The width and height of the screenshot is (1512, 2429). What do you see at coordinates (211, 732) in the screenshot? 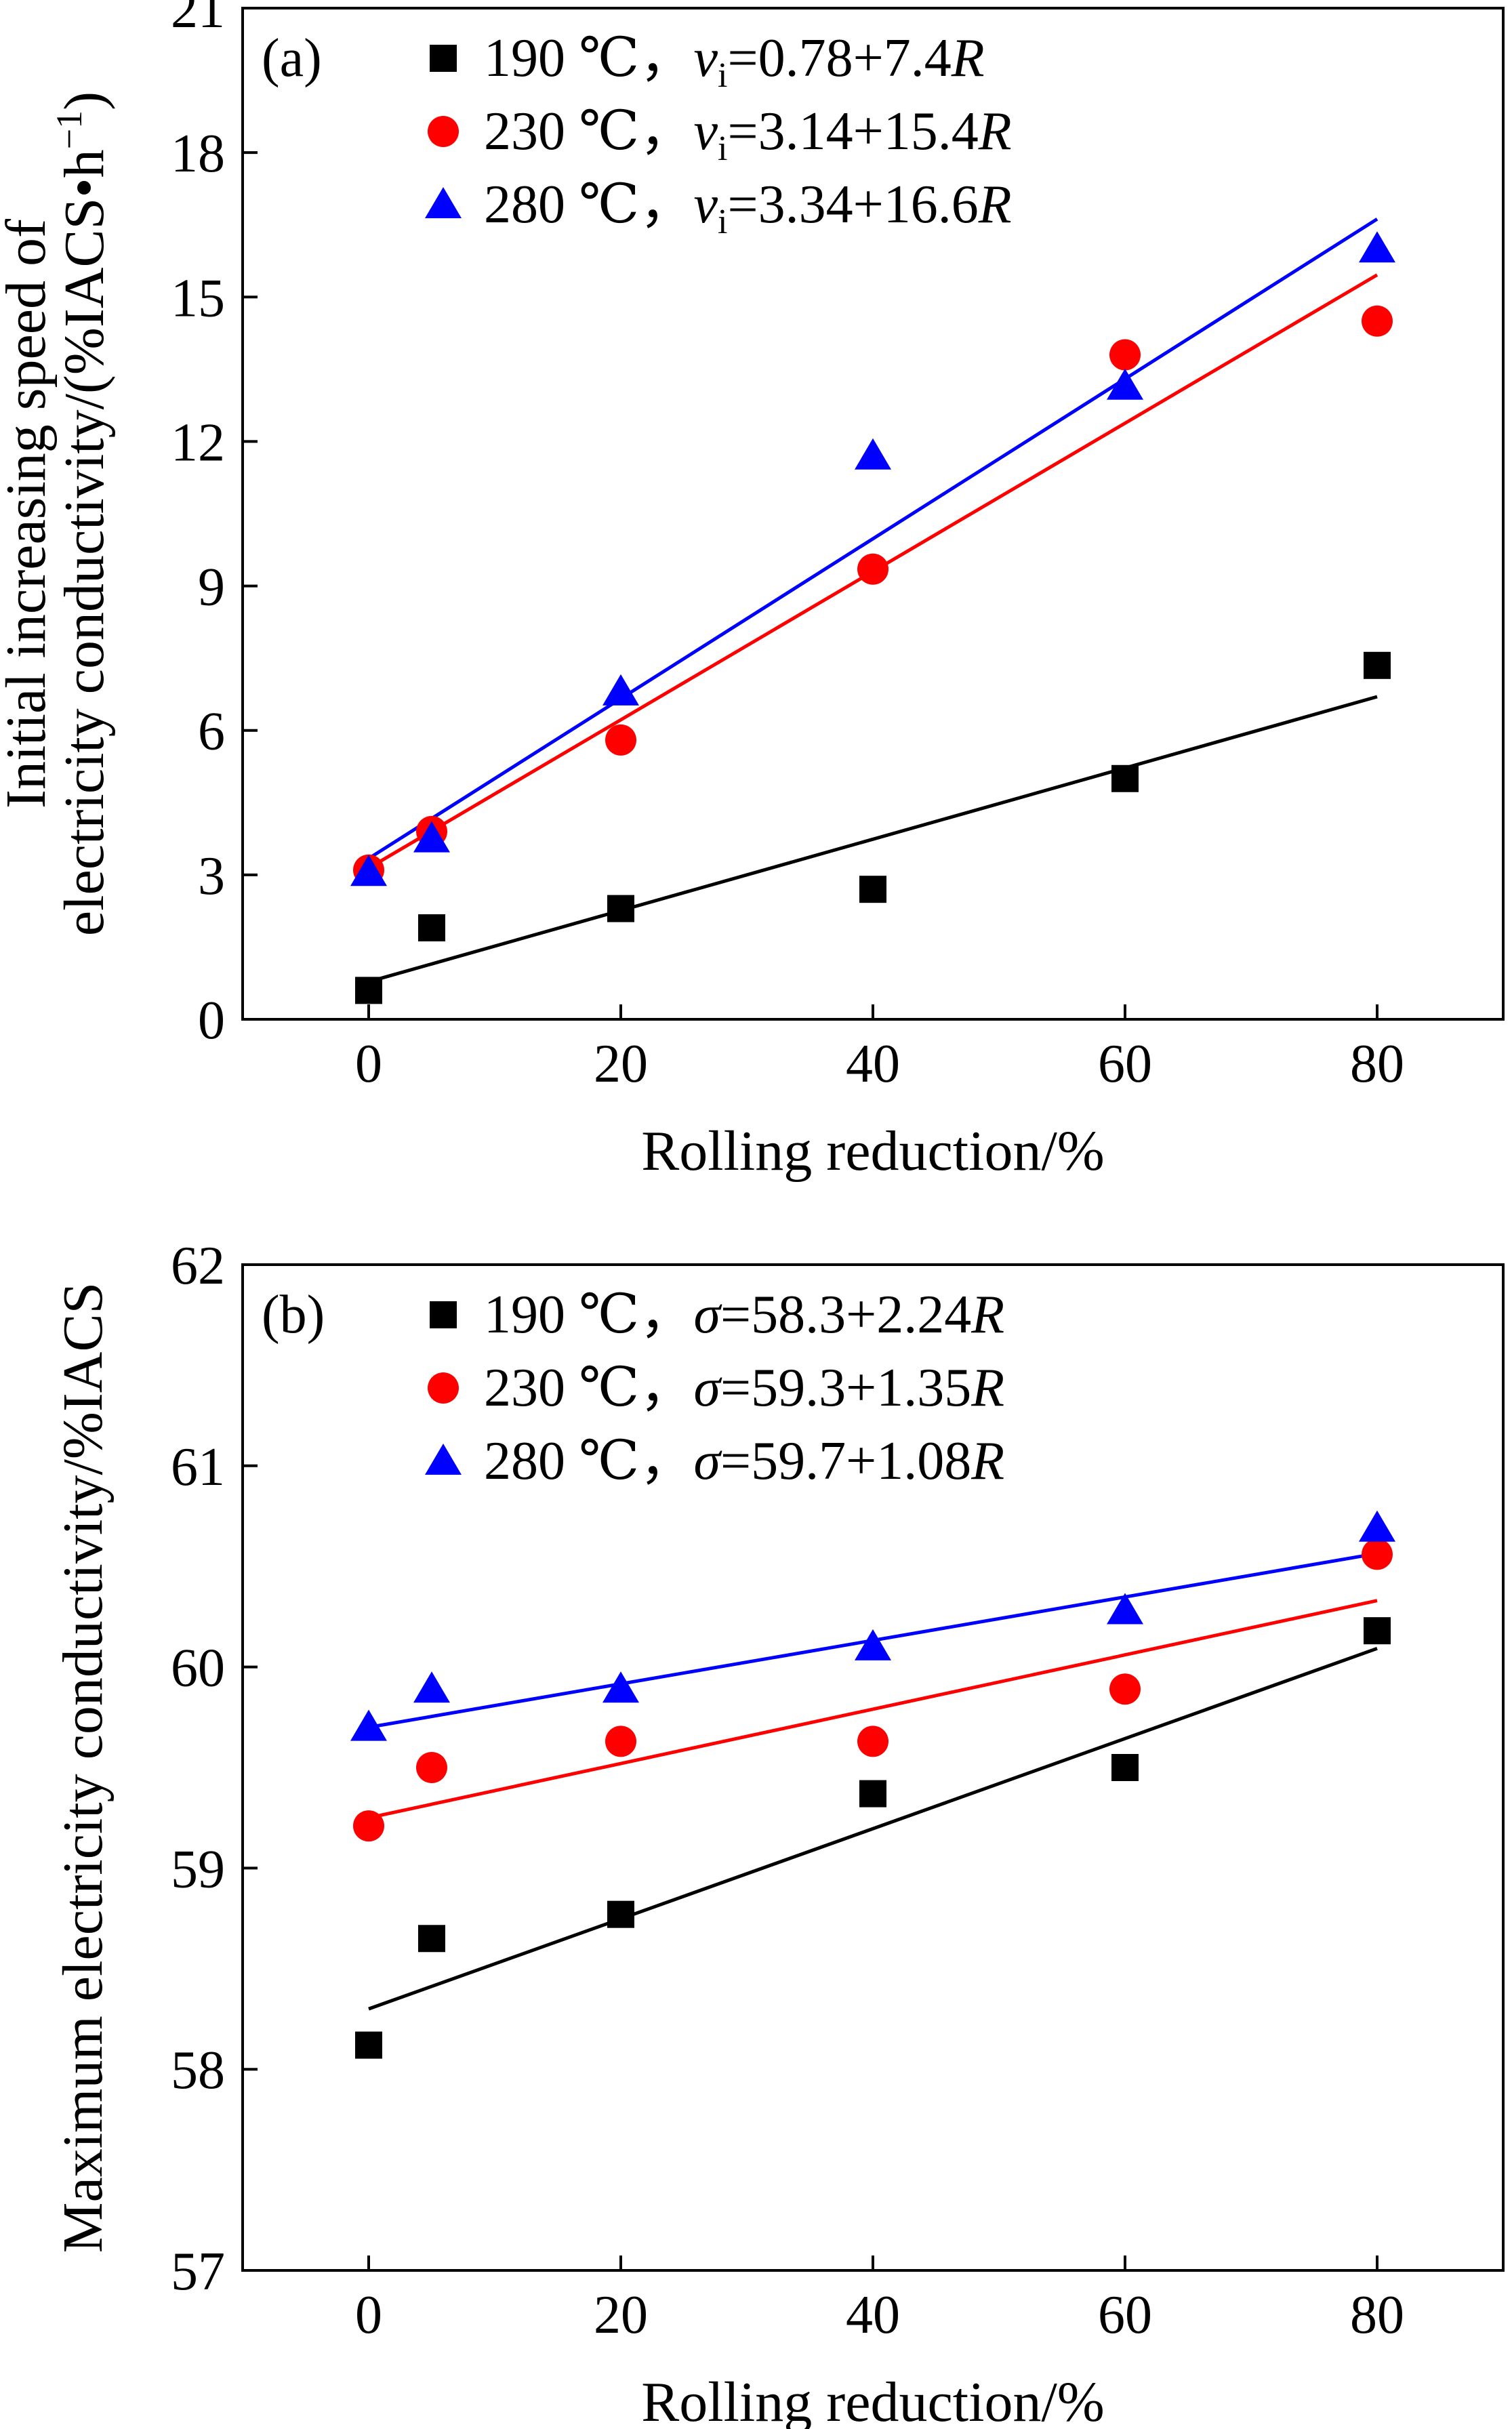
I see `y-tick-label: 6` at bounding box center [211, 732].